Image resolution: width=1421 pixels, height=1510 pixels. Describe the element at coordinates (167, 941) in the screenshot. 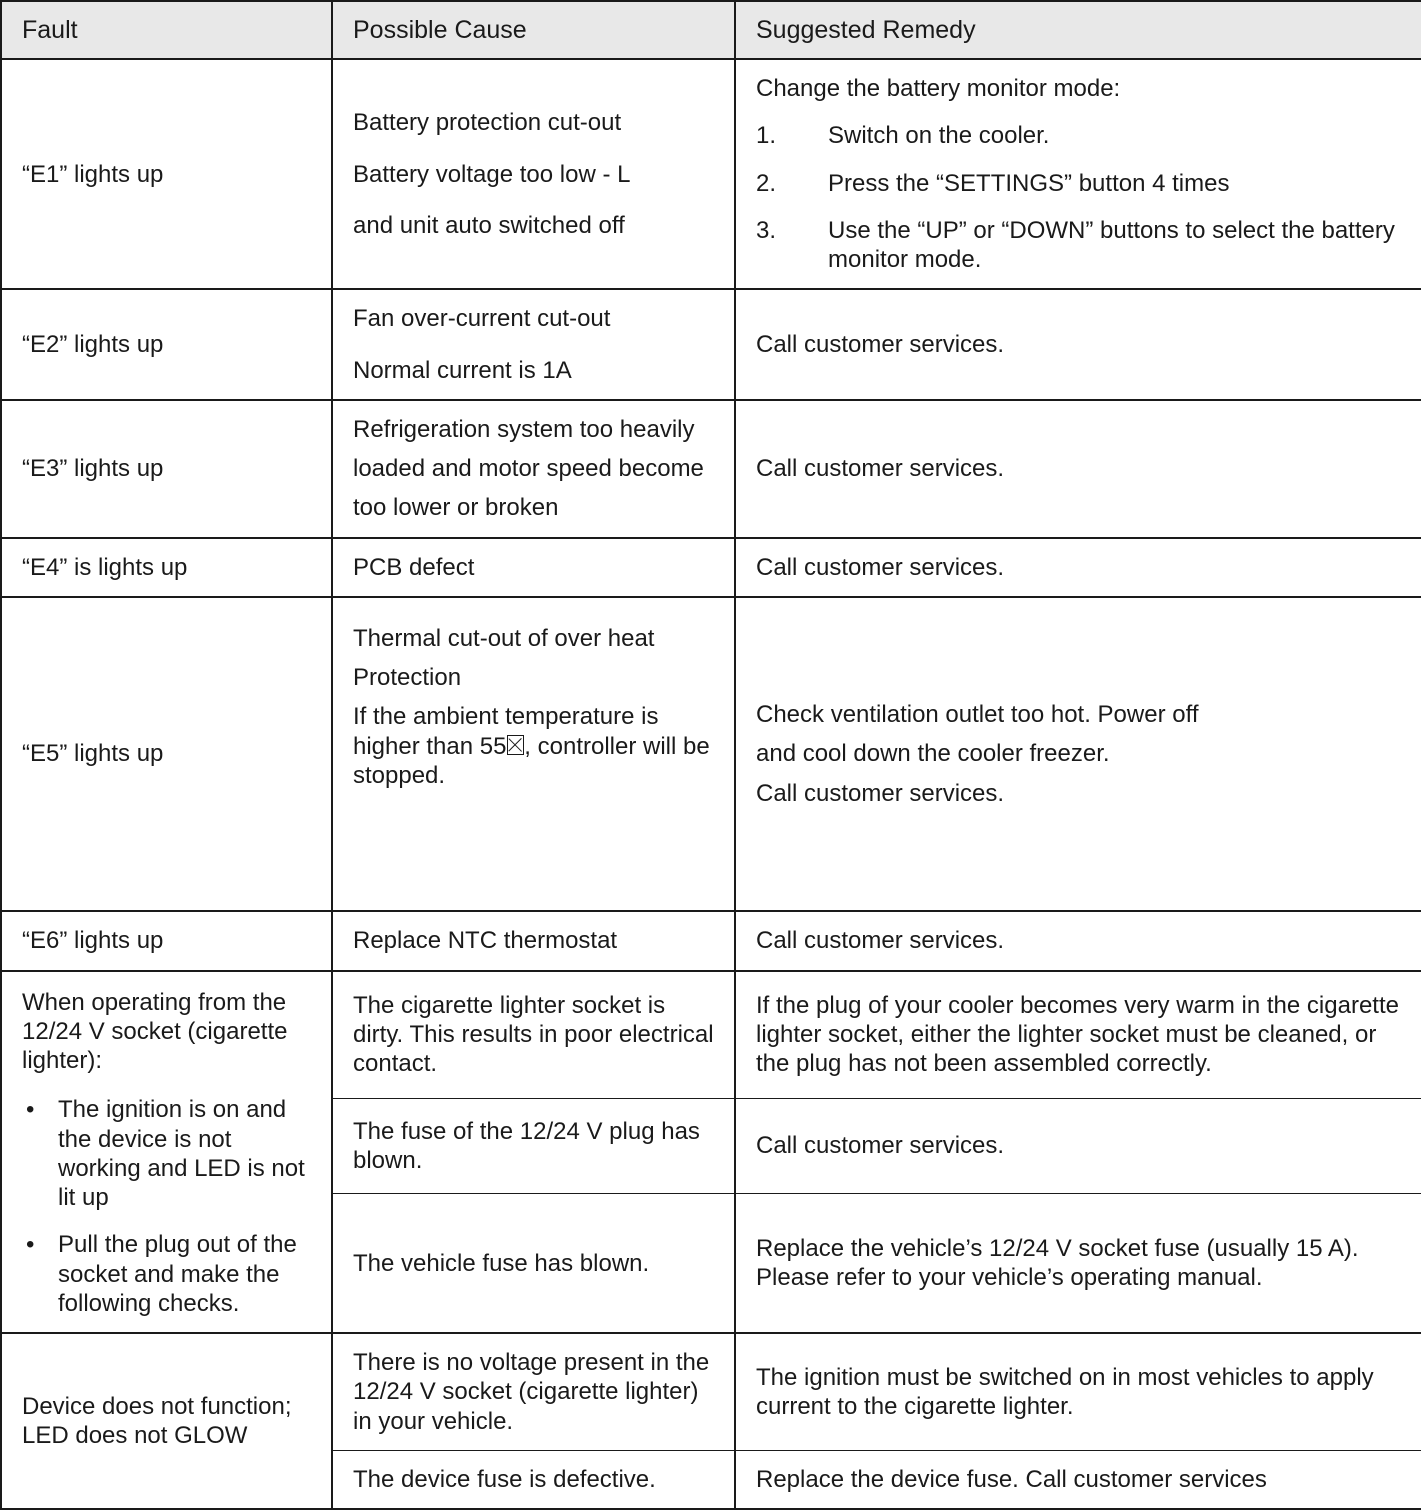

I see `fault-cell-e6: “E6” lights up` at that location.